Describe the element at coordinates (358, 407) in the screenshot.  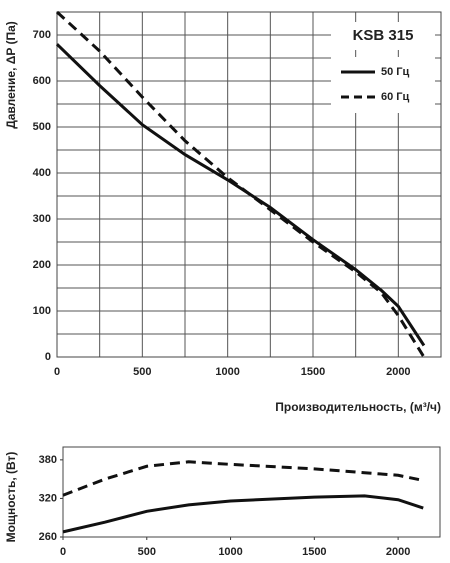
I see `x-axis-label: Производительность, (м³/ч)` at that location.